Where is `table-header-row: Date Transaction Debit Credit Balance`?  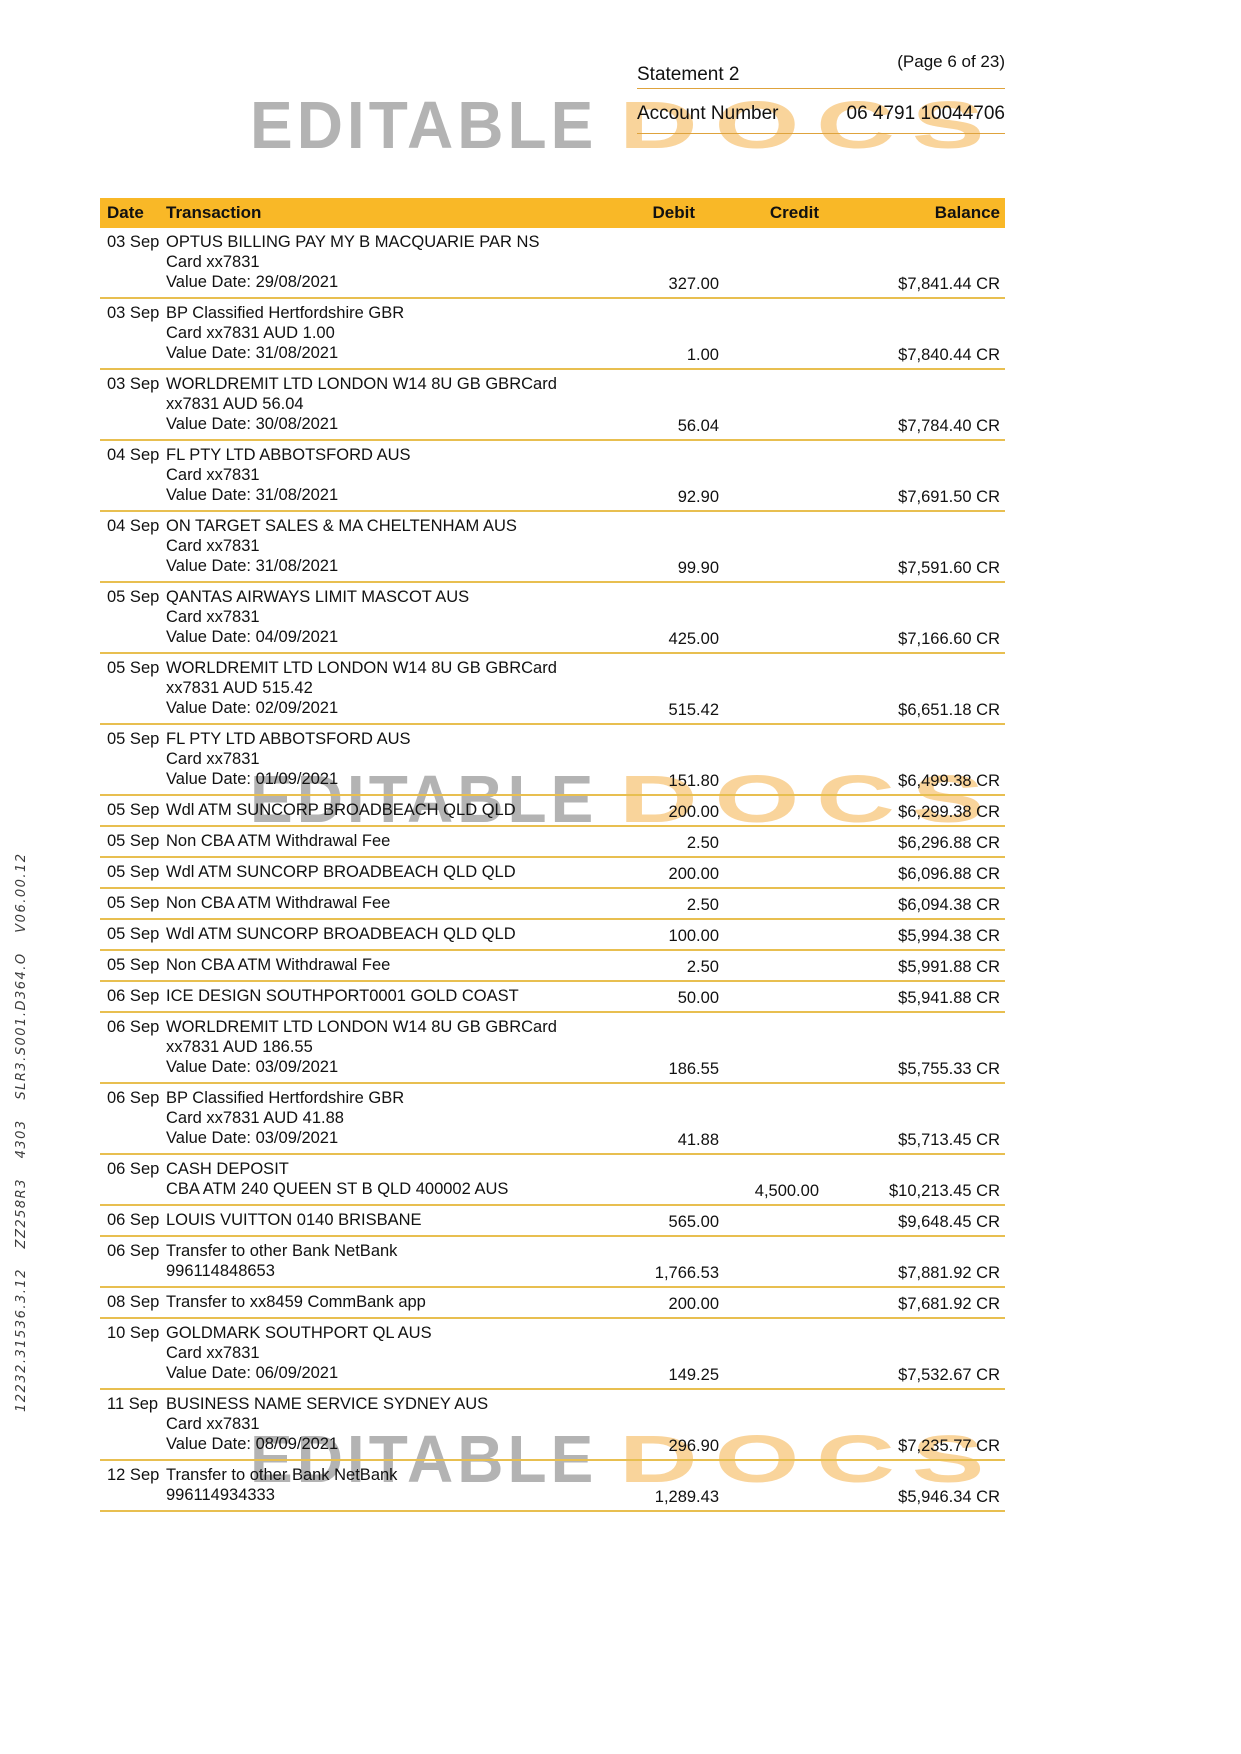
table-header-row: Date Transaction Debit Credit Balance is located at coordinates (552, 213).